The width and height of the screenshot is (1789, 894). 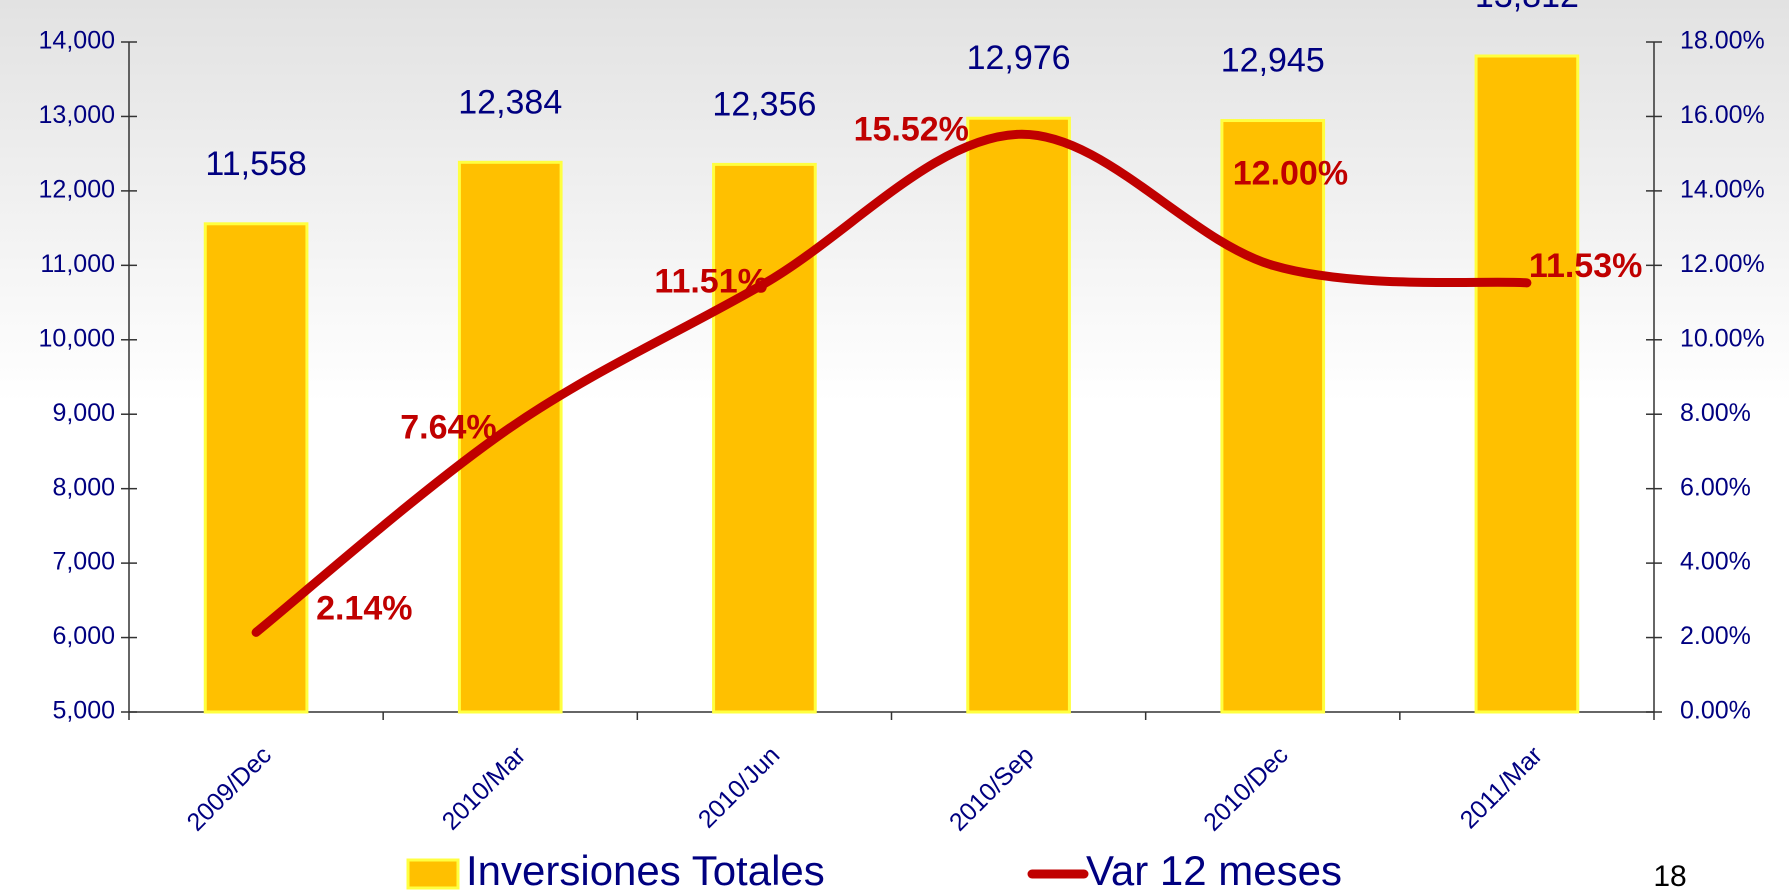 What do you see at coordinates (1715, 487) in the screenshot?
I see `y2-tick-label: 6.00%` at bounding box center [1715, 487].